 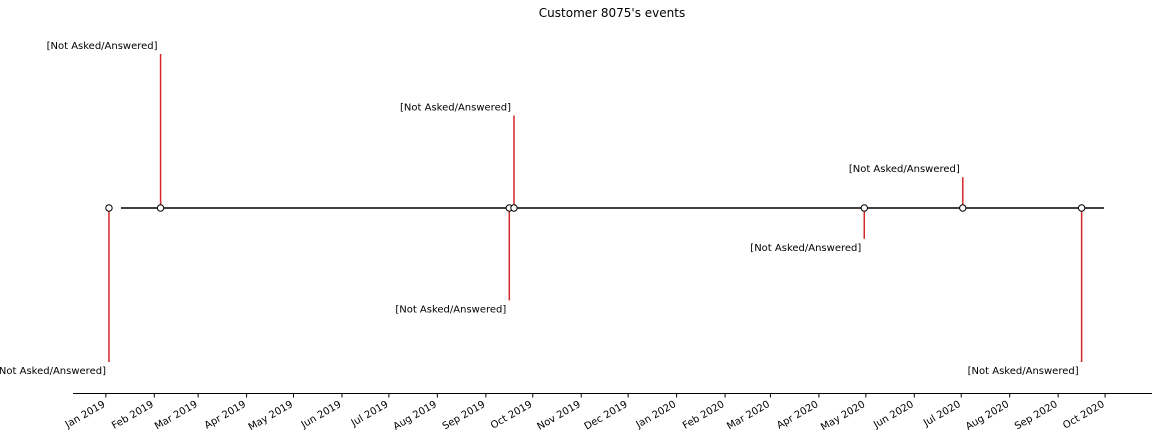 I want to click on chart-title: Customer 8075's events, so click(x=612, y=13).